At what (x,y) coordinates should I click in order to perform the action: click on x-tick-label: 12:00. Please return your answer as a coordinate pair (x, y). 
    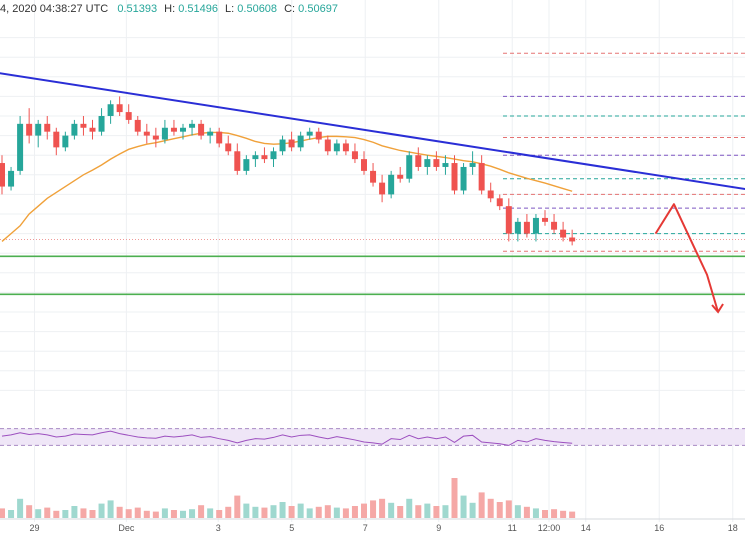
    Looking at the image, I should click on (549, 528).